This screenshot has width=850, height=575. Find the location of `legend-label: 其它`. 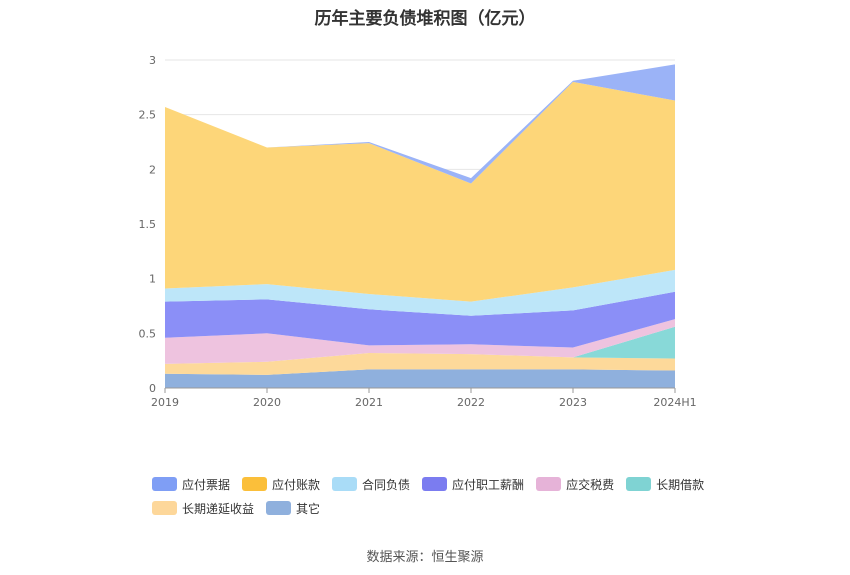

legend-label: 其它 is located at coordinates (308, 508).